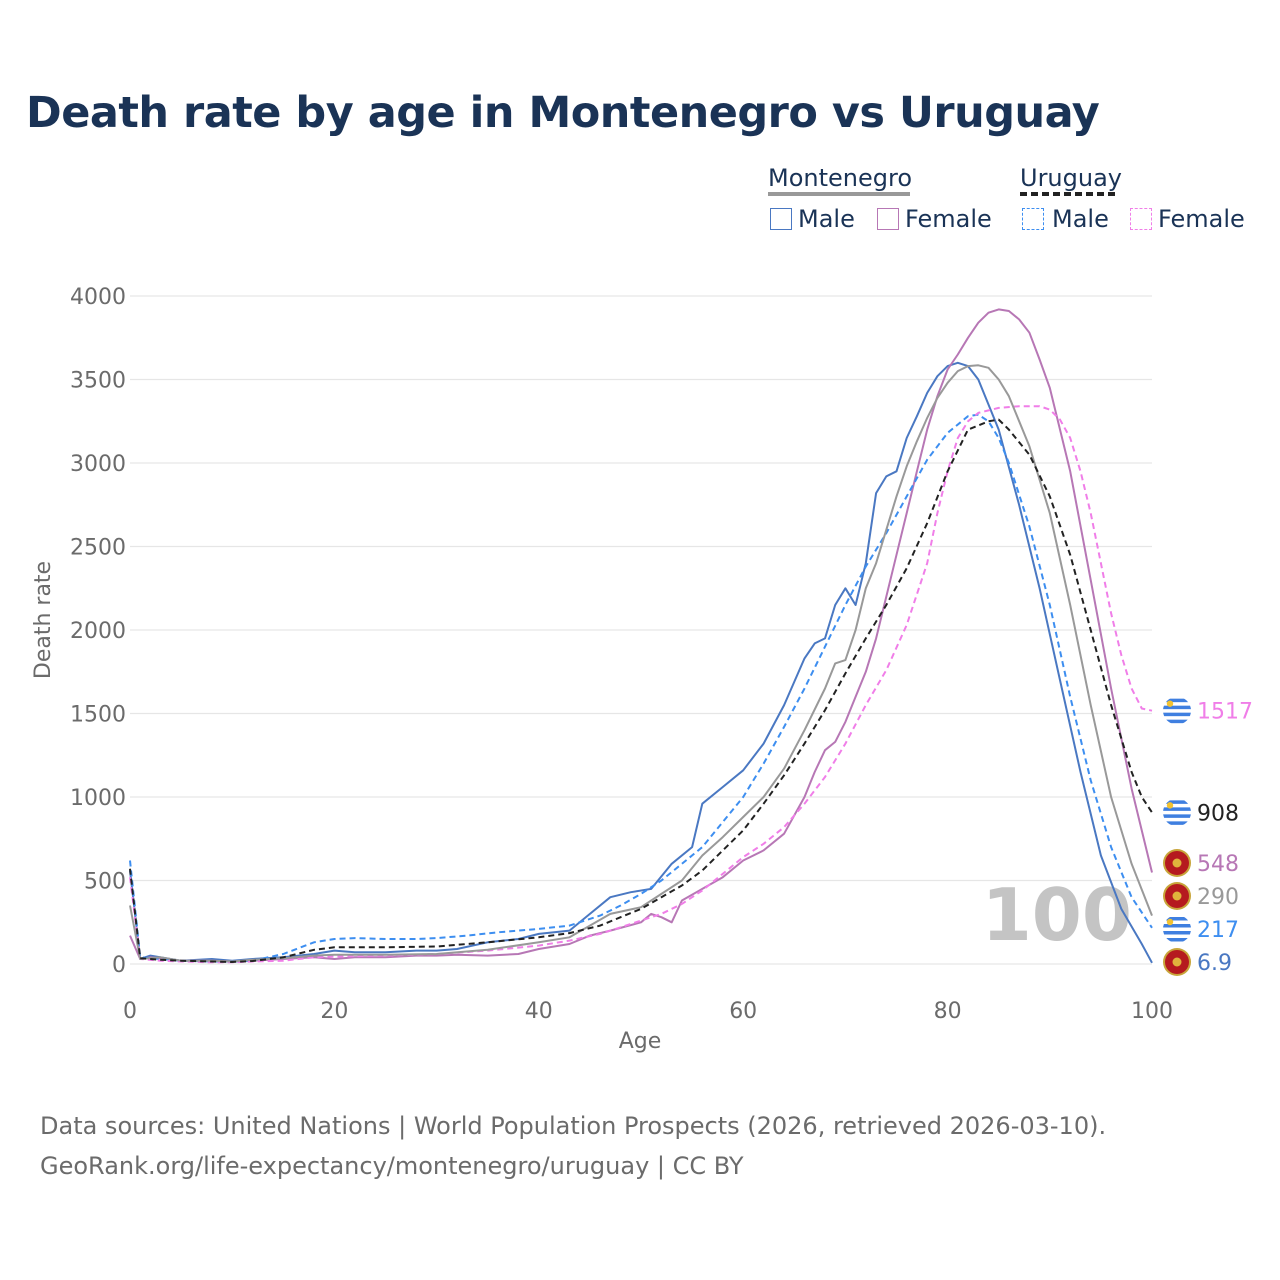  What do you see at coordinates (1218, 813) in the screenshot?
I see `end-label-uruguay-total: 908` at bounding box center [1218, 813].